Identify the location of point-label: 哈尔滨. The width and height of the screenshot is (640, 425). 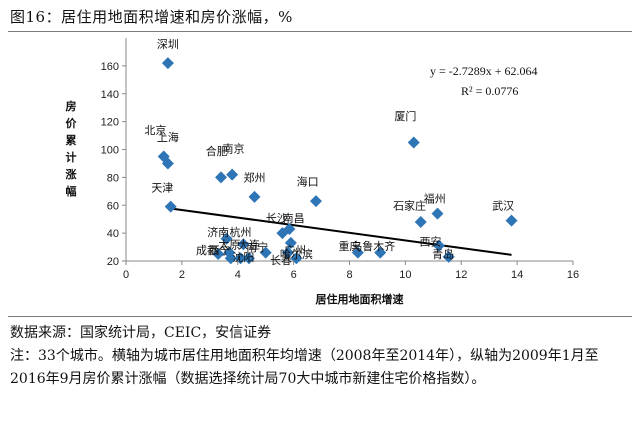
(296, 254).